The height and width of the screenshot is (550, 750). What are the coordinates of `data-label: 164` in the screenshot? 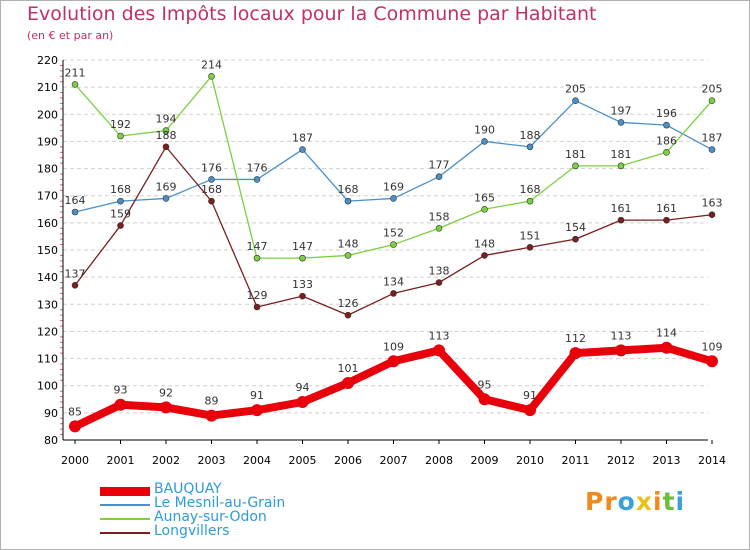 It's located at (75, 200).